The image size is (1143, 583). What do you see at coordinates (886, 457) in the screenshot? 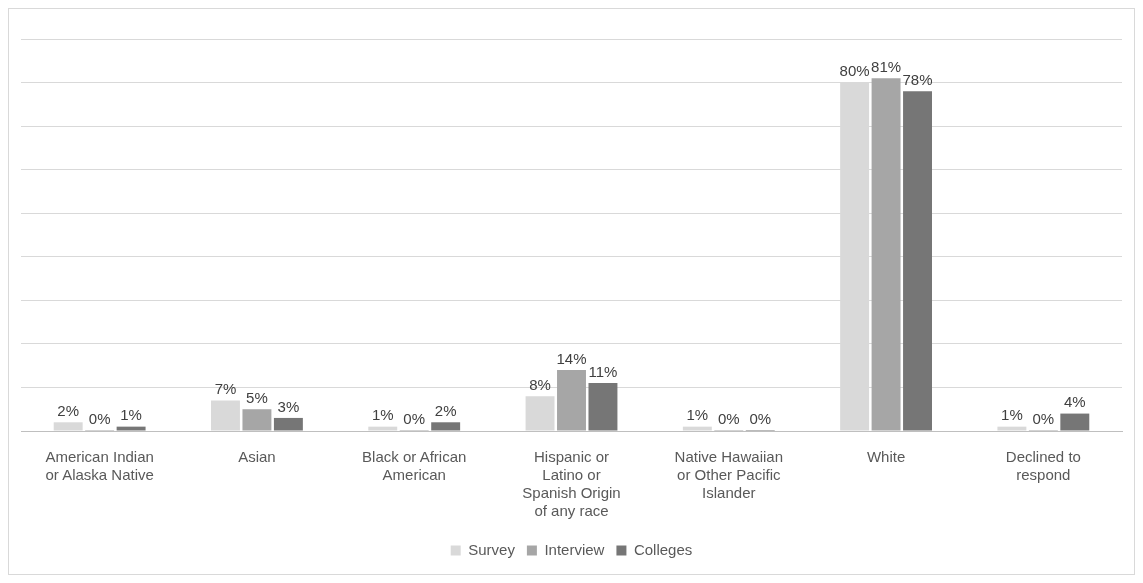
I see `x-tick-label: White` at bounding box center [886, 457].